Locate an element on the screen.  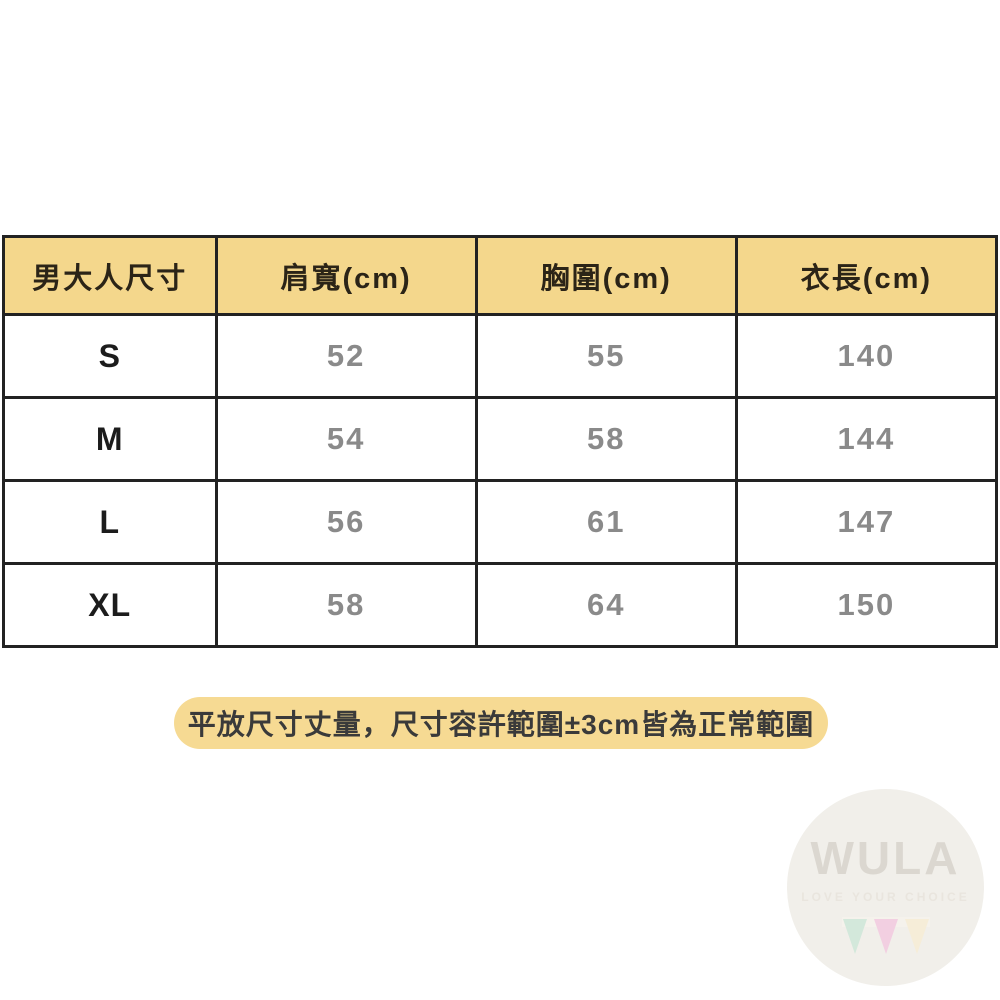
pink-triangle-icon is located at coordinates (885, 936).